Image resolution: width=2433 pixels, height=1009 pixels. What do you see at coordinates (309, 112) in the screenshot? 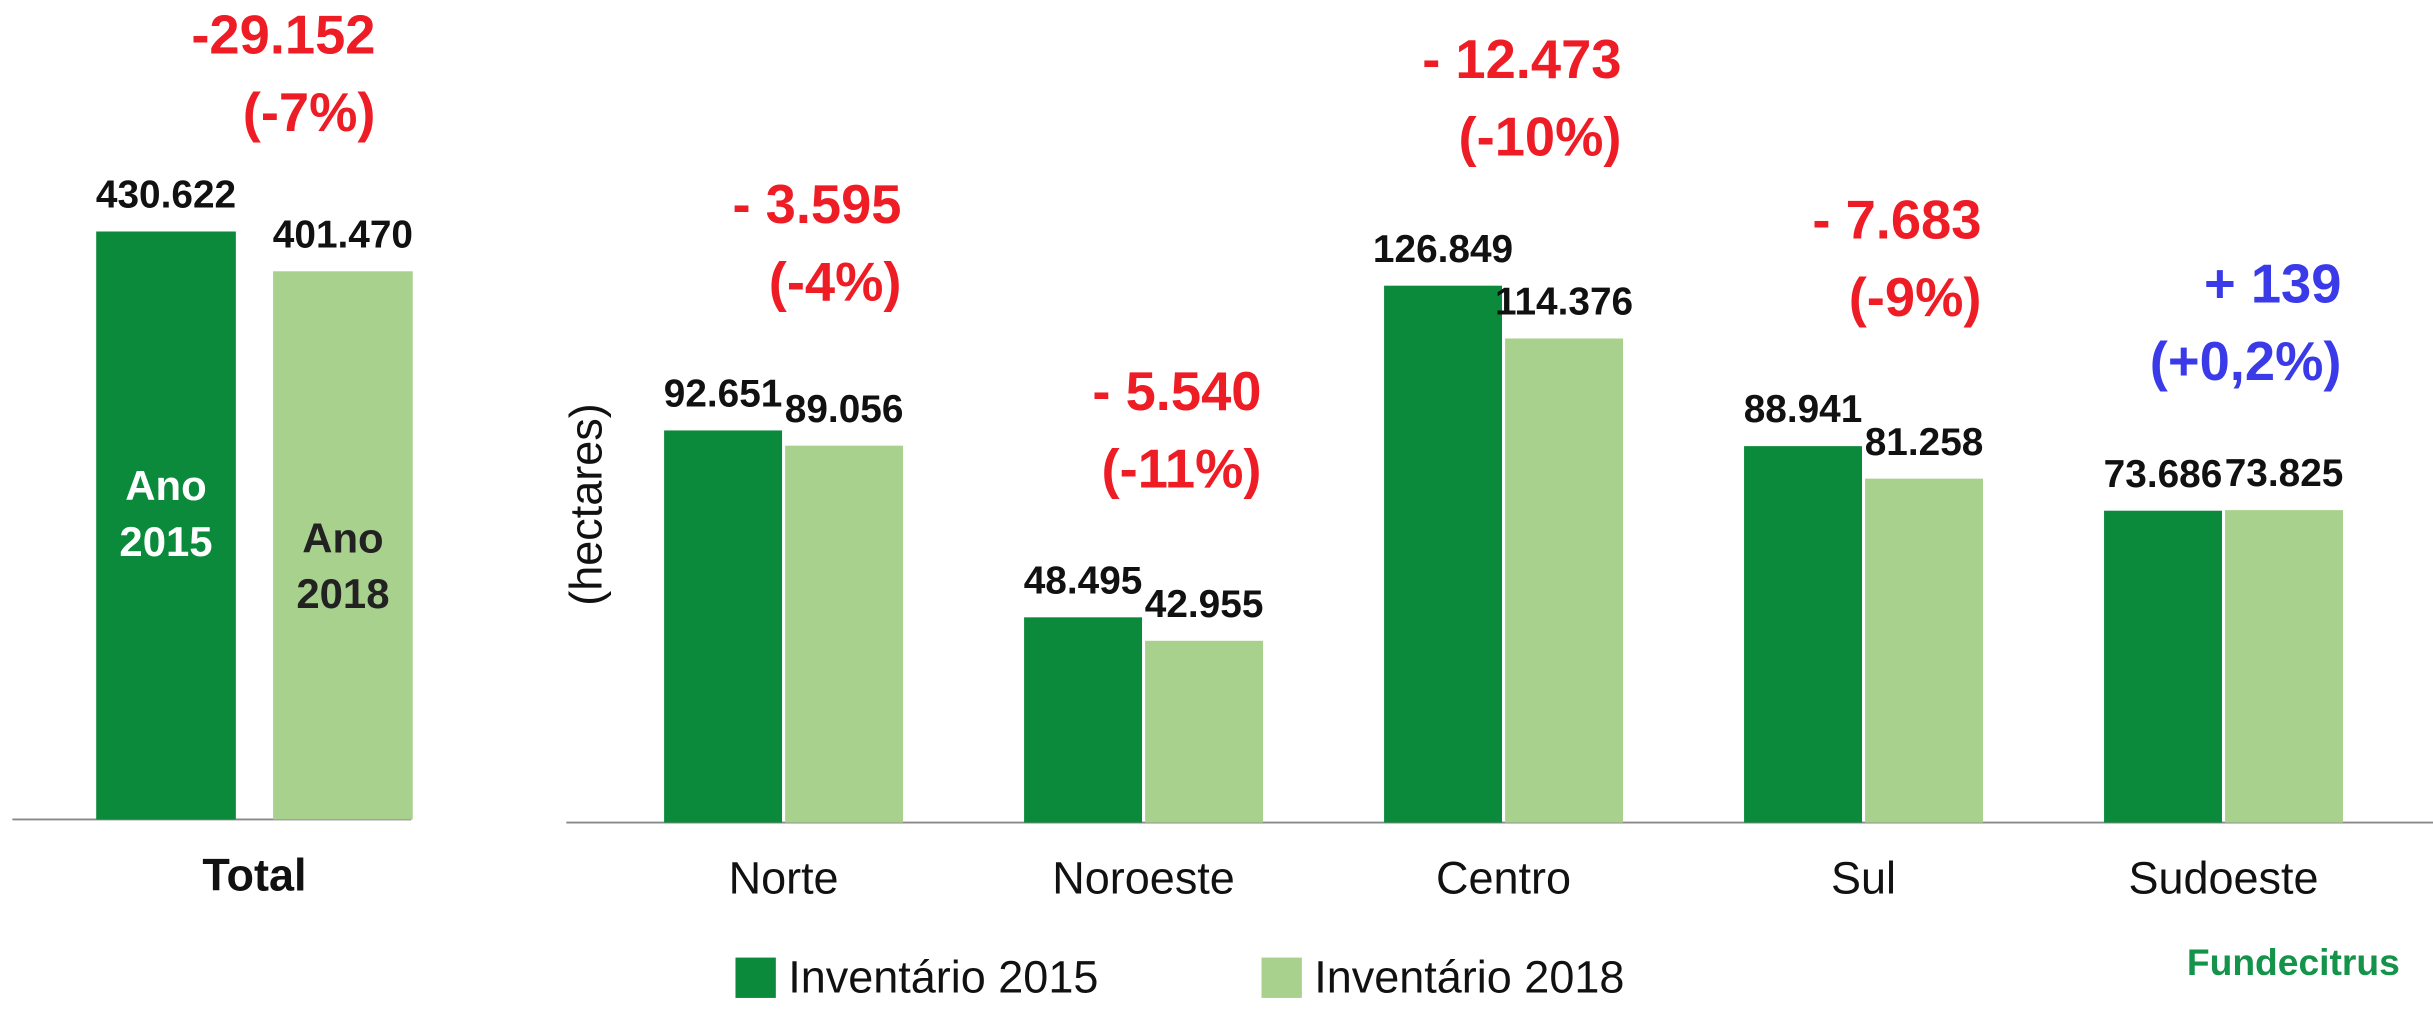
I see `change-percent: (-7%)` at bounding box center [309, 112].